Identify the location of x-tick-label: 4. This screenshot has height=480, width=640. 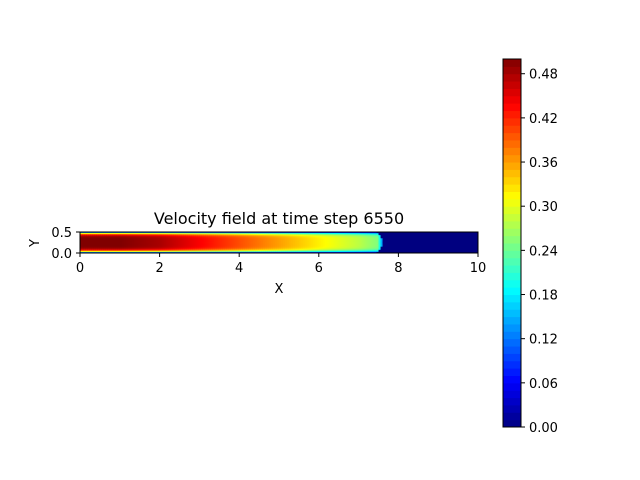
(239, 268).